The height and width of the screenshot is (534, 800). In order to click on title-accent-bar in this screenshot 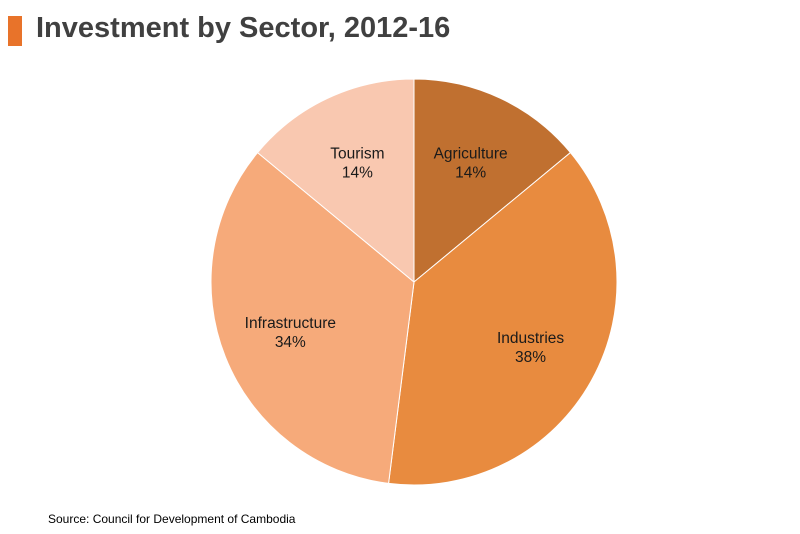, I will do `click(15, 31)`.